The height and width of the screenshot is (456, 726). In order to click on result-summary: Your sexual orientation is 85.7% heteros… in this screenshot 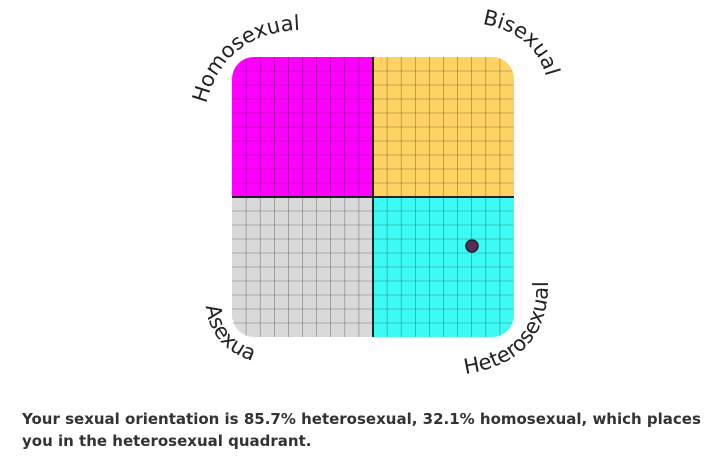, I will do `click(361, 430)`.